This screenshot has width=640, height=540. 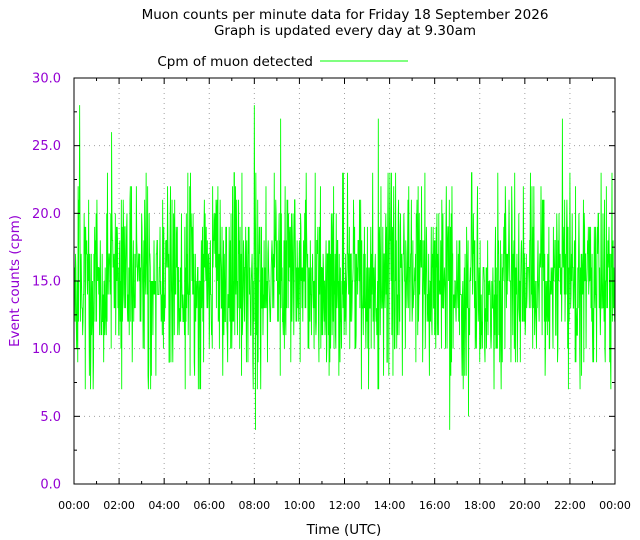 What do you see at coordinates (50, 485) in the screenshot?
I see `y-tick-label: 0.0` at bounding box center [50, 485].